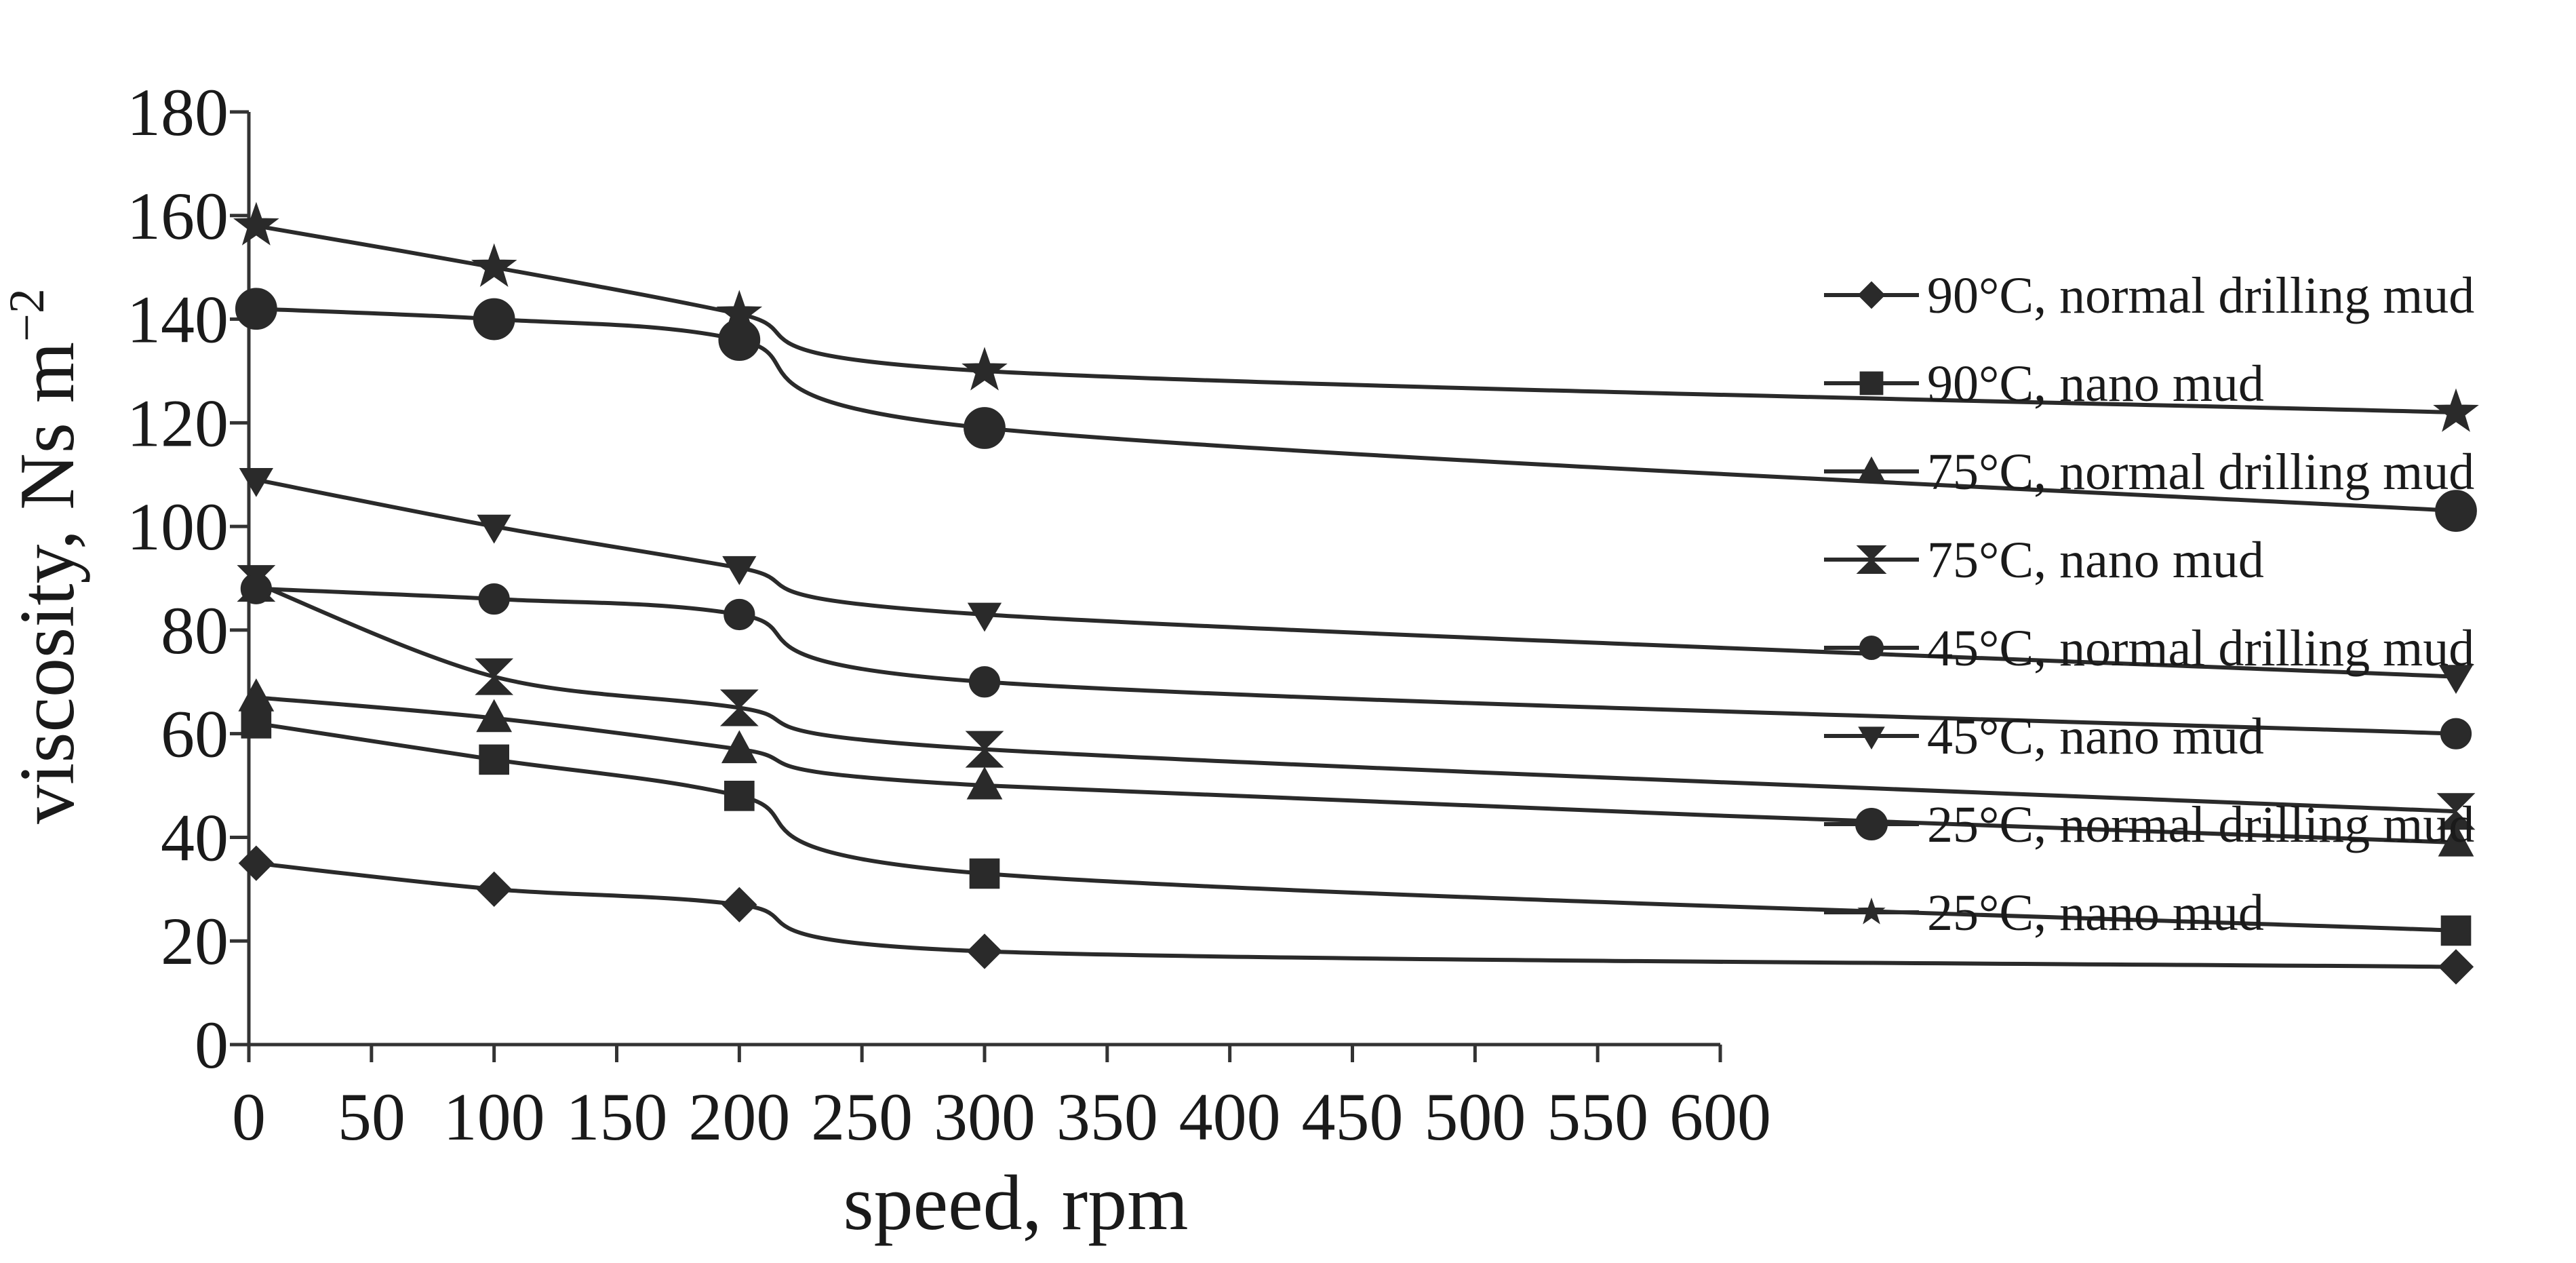 The image size is (2576, 1263). I want to click on x-tick-label: 400, so click(1230, 1116).